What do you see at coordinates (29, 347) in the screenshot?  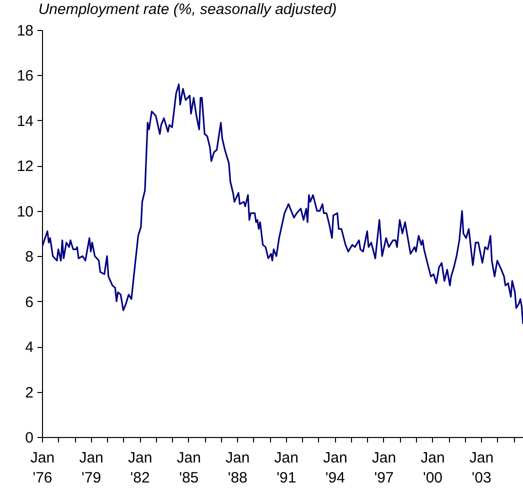 I see `y-tick-label: 4` at bounding box center [29, 347].